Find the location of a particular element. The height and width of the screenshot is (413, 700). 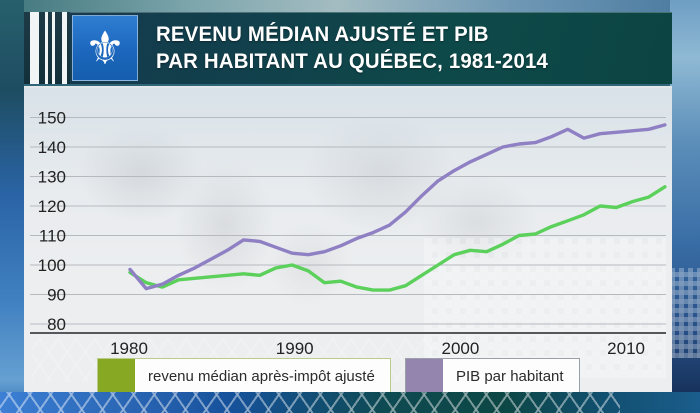

y-tick-label: 80 is located at coordinates (56, 324).